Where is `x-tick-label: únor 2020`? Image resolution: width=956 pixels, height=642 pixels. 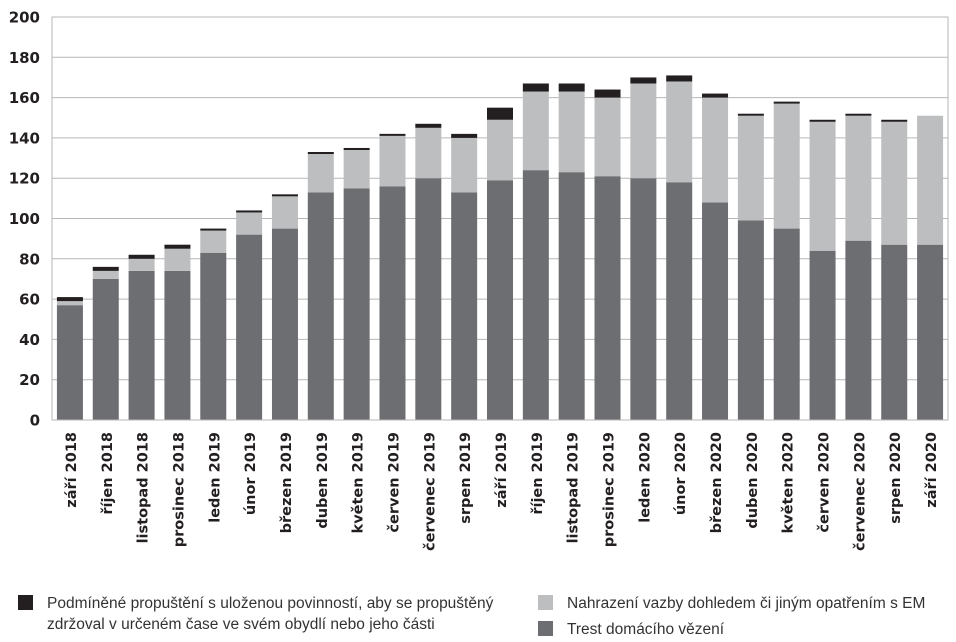
x-tick-label: únor 2020 is located at coordinates (681, 473).